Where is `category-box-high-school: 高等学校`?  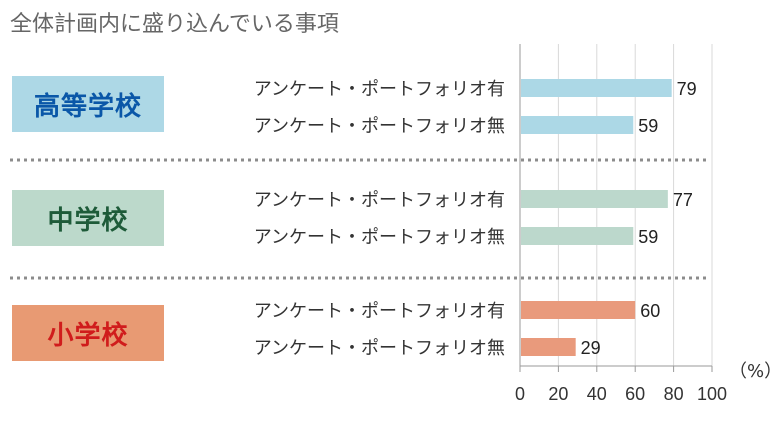
category-box-high-school: 高等学校 is located at coordinates (88, 104).